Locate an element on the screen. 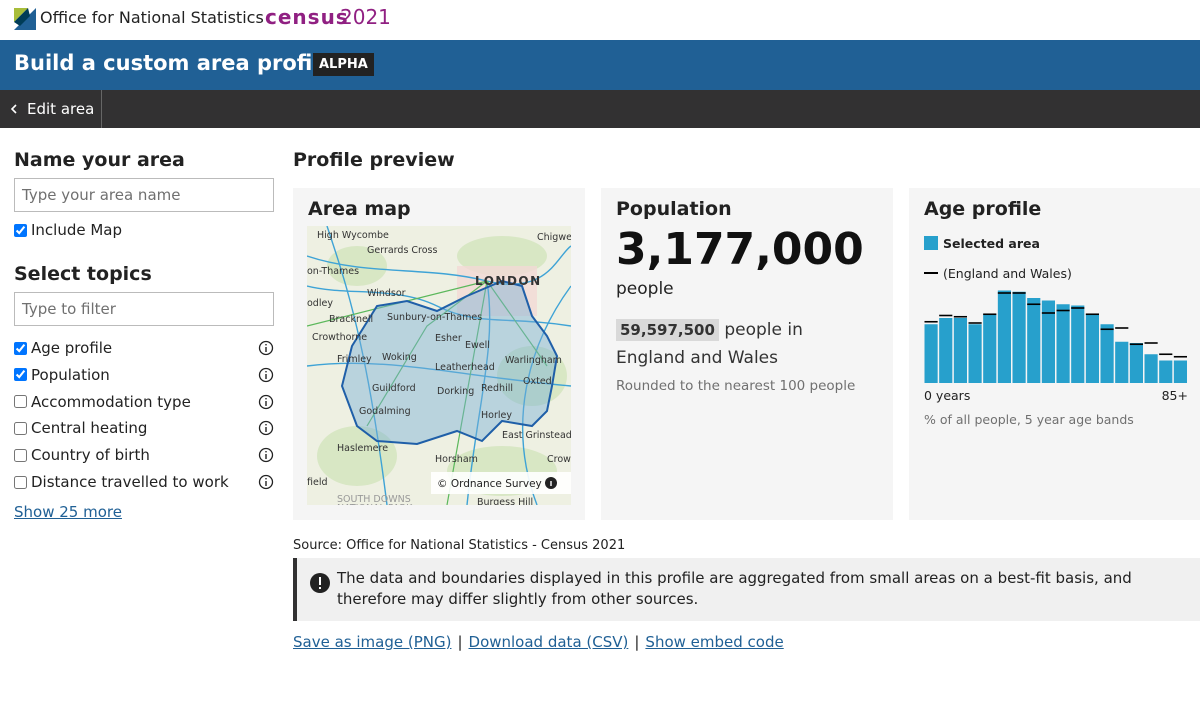 The width and height of the screenshot is (1200, 713). comparison-text: people in England and Wales is located at coordinates (709, 344).